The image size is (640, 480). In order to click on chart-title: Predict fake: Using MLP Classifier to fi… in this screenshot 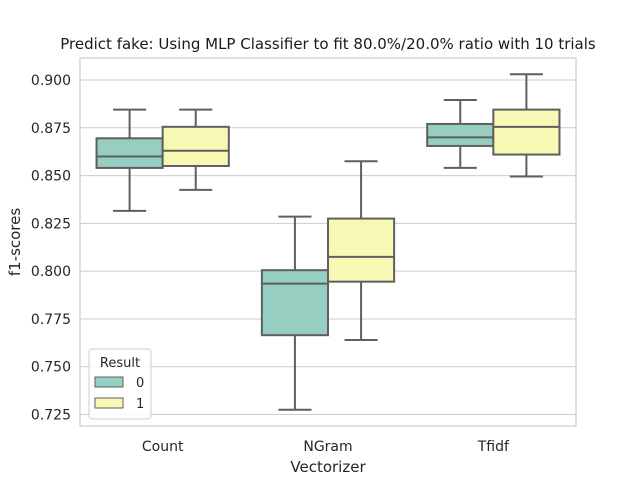, I will do `click(328, 44)`.